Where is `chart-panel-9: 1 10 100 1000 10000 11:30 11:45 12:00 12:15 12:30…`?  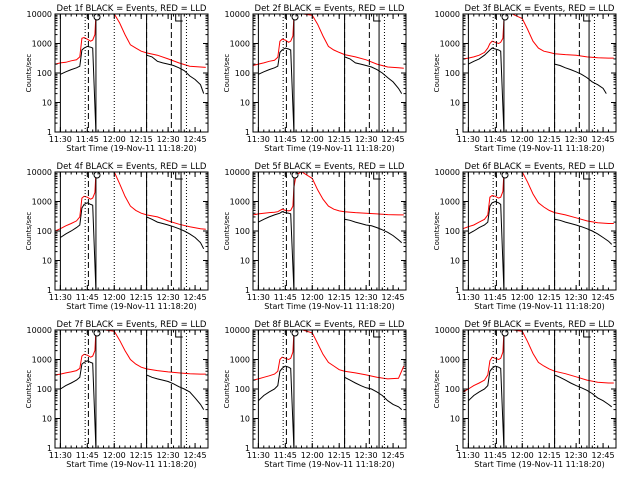
chart-panel-9: 1 10 100 1000 10000 11:30 11:45 12:00 12:15 12:30… is located at coordinates (525, 394).